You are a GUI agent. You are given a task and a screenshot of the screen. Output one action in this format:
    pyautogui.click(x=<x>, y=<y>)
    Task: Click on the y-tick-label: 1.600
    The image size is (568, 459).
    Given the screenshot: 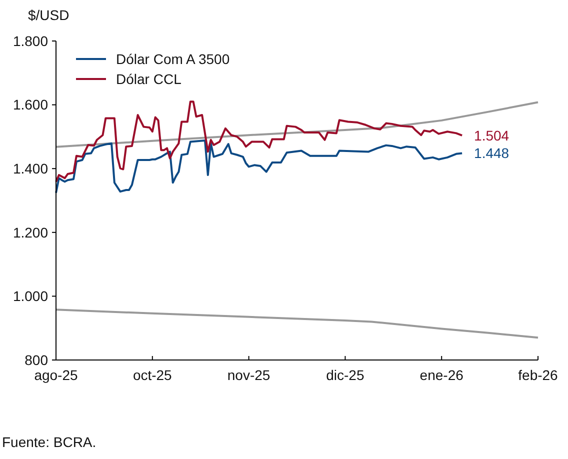 What is the action you would take?
    pyautogui.click(x=30, y=104)
    